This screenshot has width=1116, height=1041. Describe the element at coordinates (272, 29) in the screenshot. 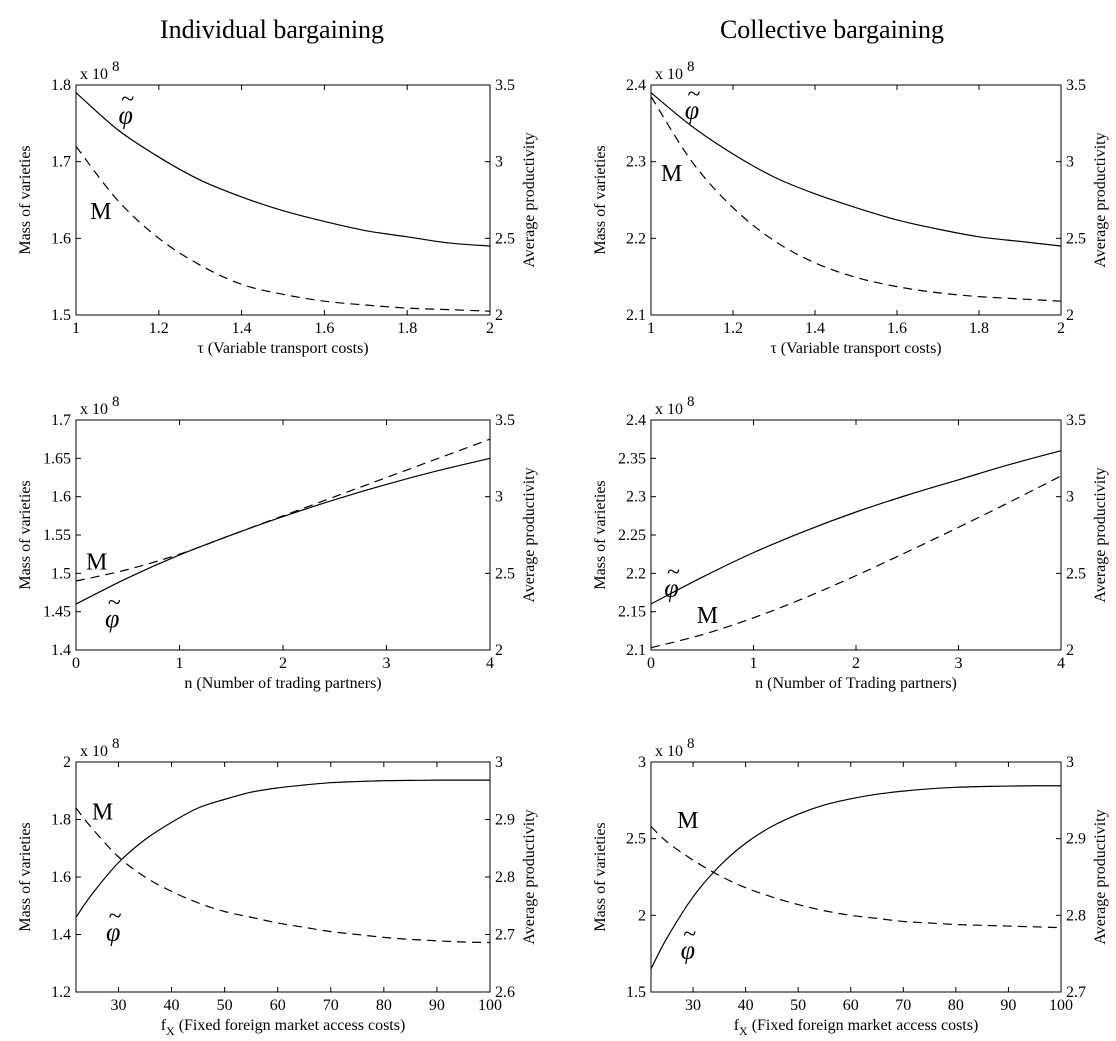

I see `column-title-individual: Individual bargaining` at that location.